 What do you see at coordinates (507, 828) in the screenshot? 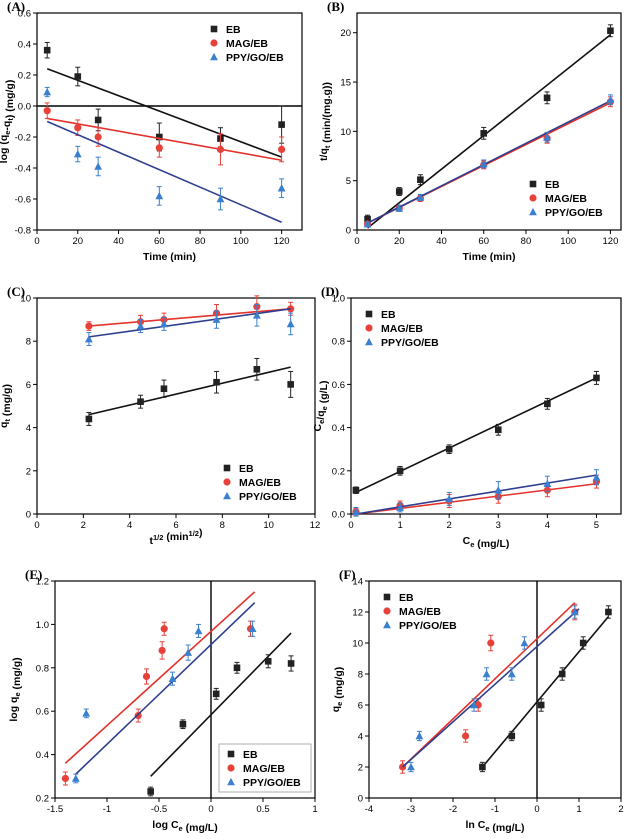
I see `title-text: (mg/L)` at bounding box center [507, 828].